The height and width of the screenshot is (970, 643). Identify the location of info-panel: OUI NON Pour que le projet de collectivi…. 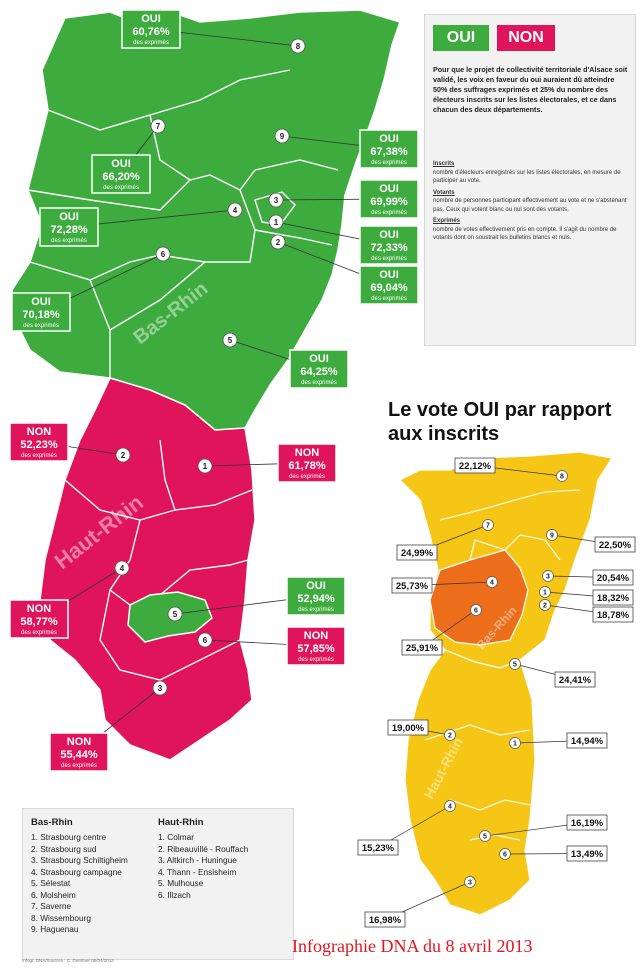
(530, 180).